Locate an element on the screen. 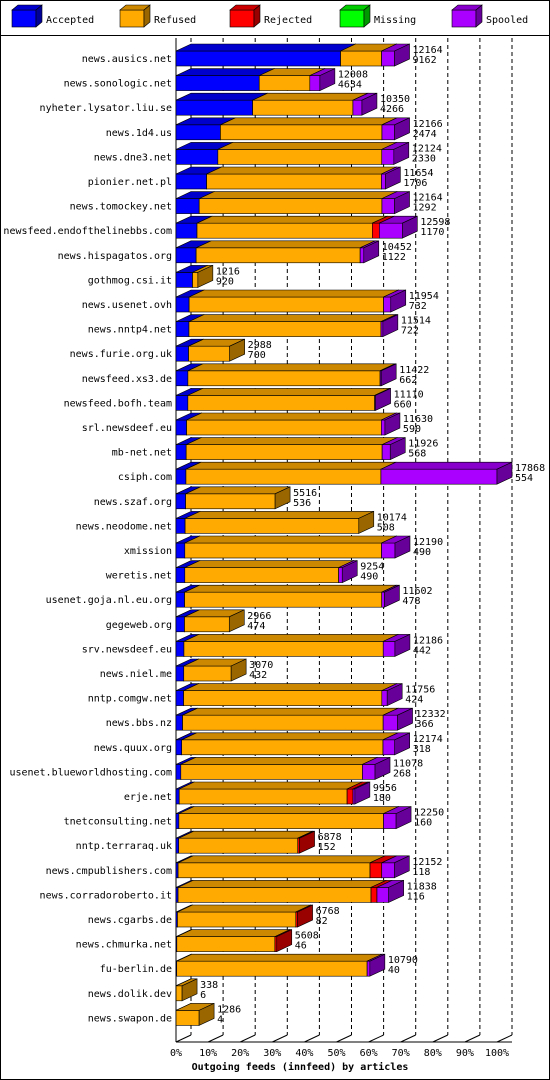 The image size is (550, 1080). accepted-label: 46 is located at coordinates (301, 946).